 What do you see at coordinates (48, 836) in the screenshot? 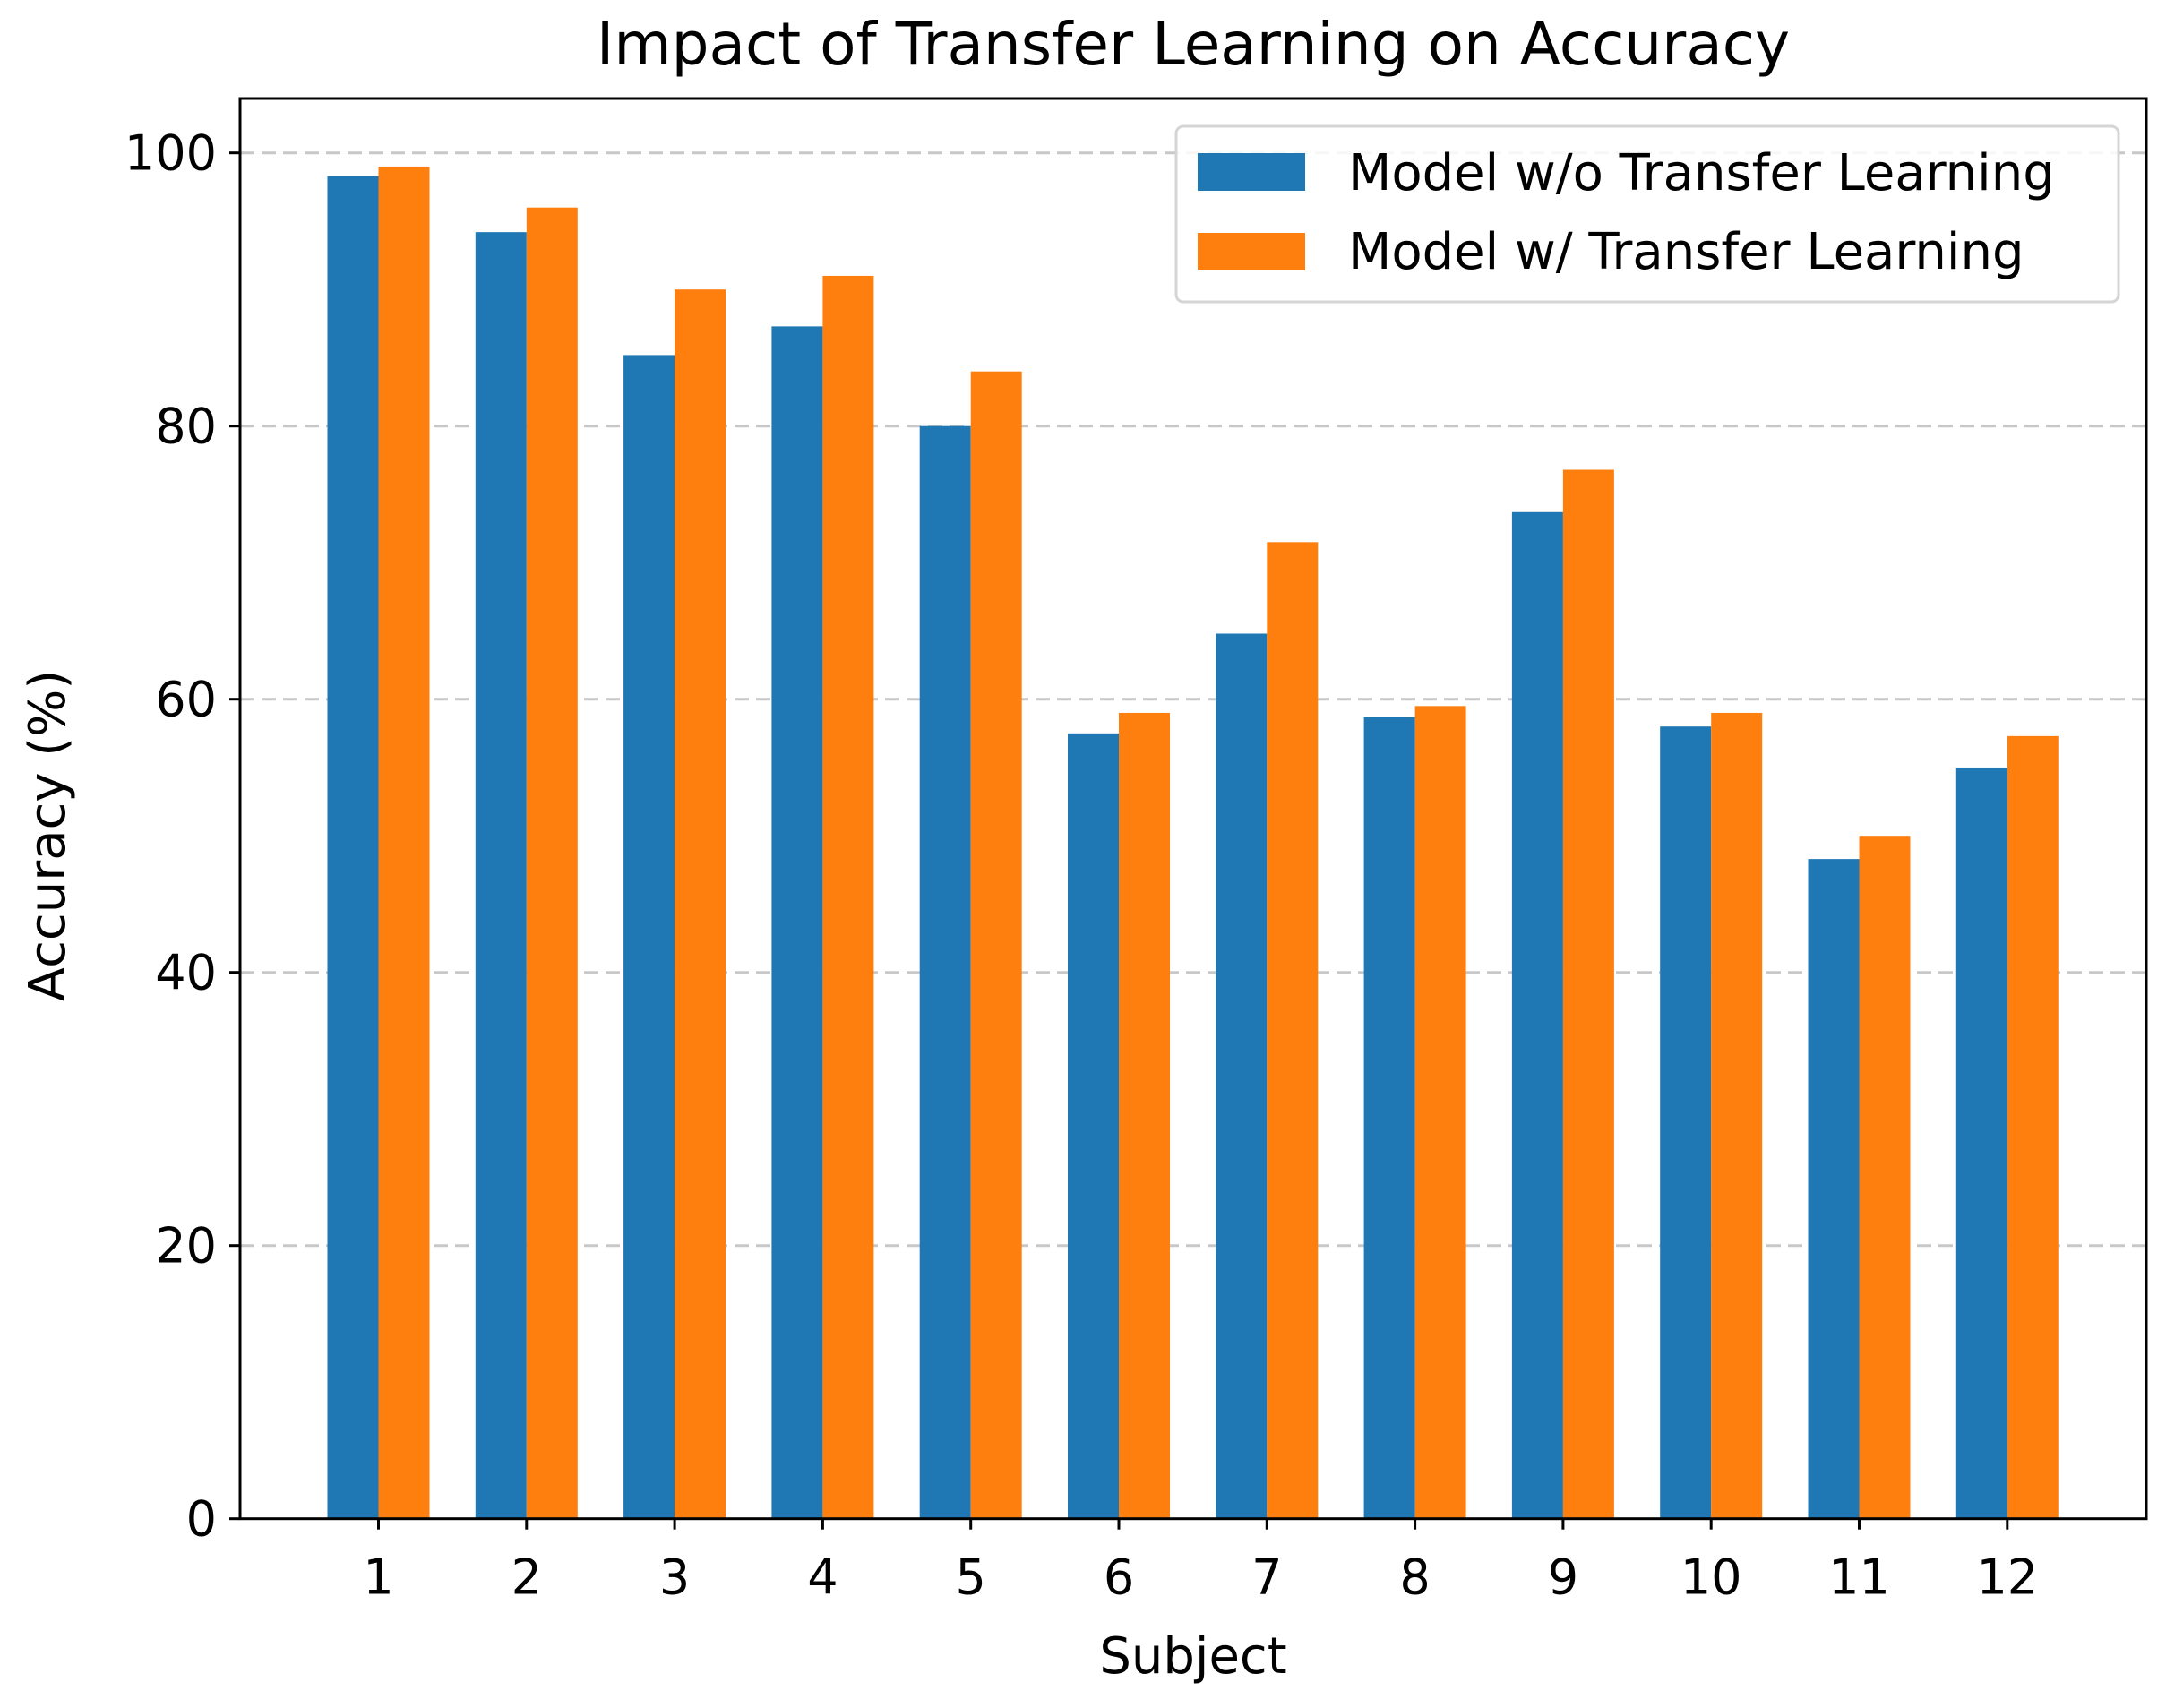
I see `y-axis-label: Accuracy (%)` at bounding box center [48, 836].